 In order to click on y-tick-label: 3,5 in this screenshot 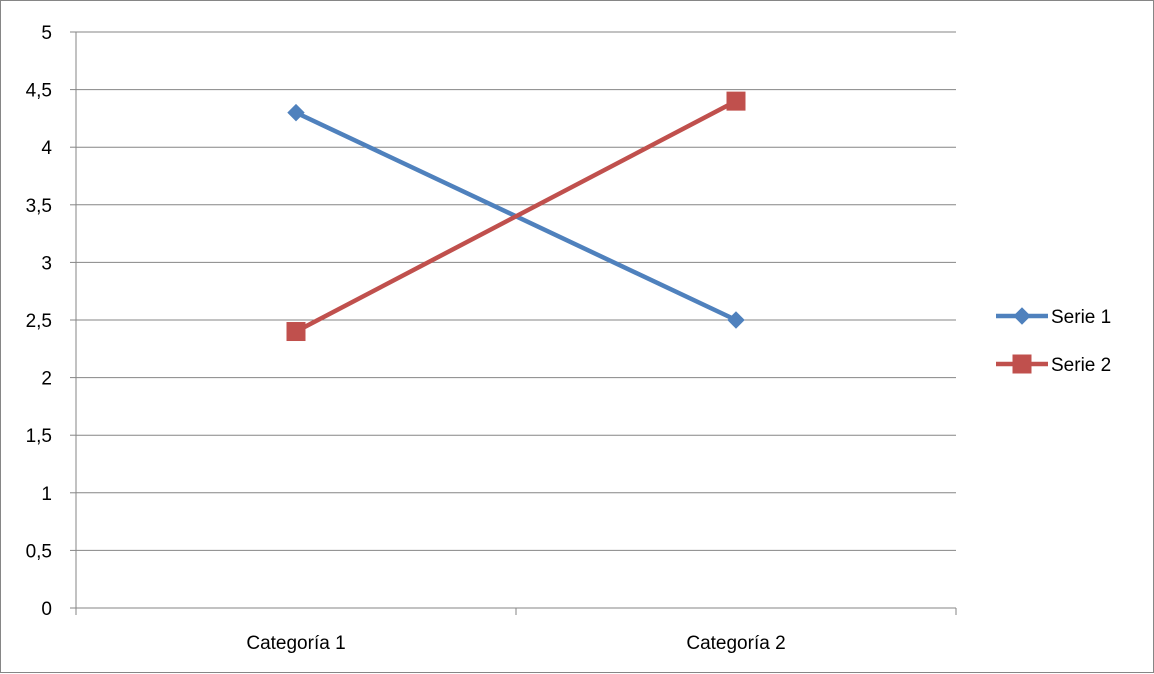, I will do `click(39, 206)`.